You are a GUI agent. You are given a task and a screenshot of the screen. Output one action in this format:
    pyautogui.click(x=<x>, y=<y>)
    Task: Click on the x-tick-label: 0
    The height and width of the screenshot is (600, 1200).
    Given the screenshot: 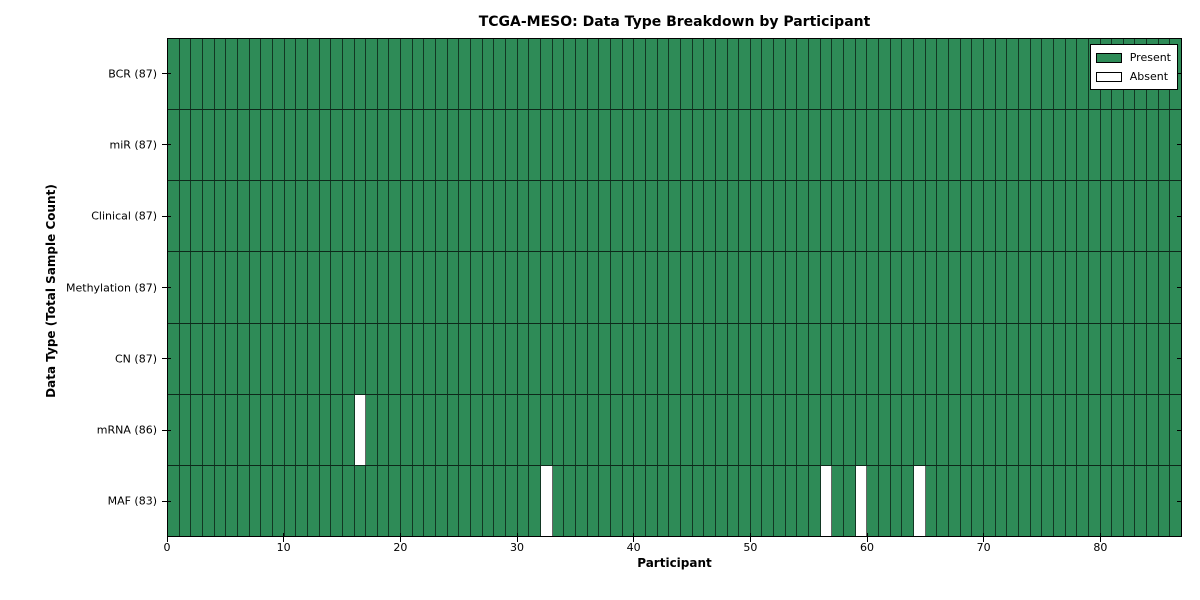 What is the action you would take?
    pyautogui.click(x=167, y=547)
    